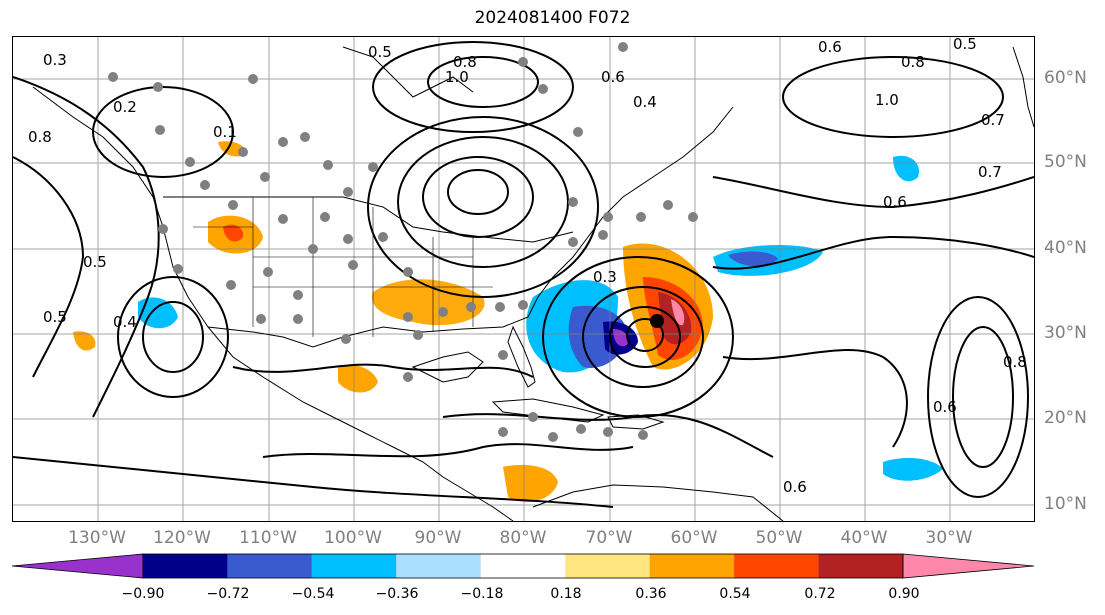 This screenshot has width=1105, height=615. What do you see at coordinates (438, 538) in the screenshot?
I see `lon-label: 90°W` at bounding box center [438, 538].